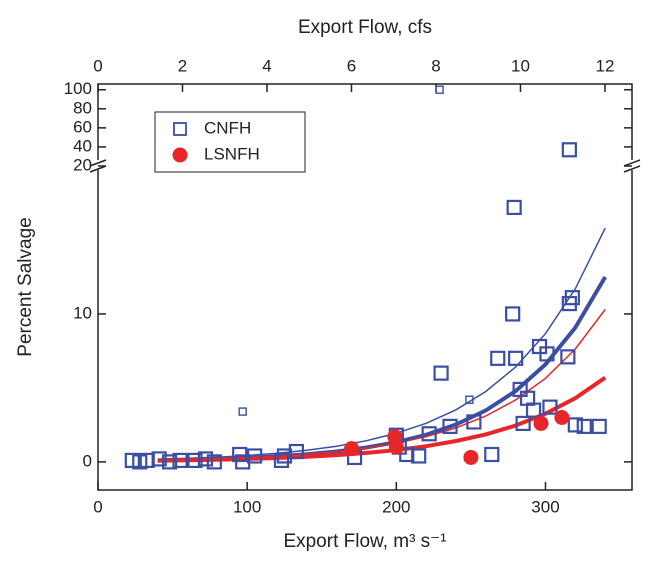  Describe the element at coordinates (87, 460) in the screenshot. I see `y-tick-label: 0` at that location.